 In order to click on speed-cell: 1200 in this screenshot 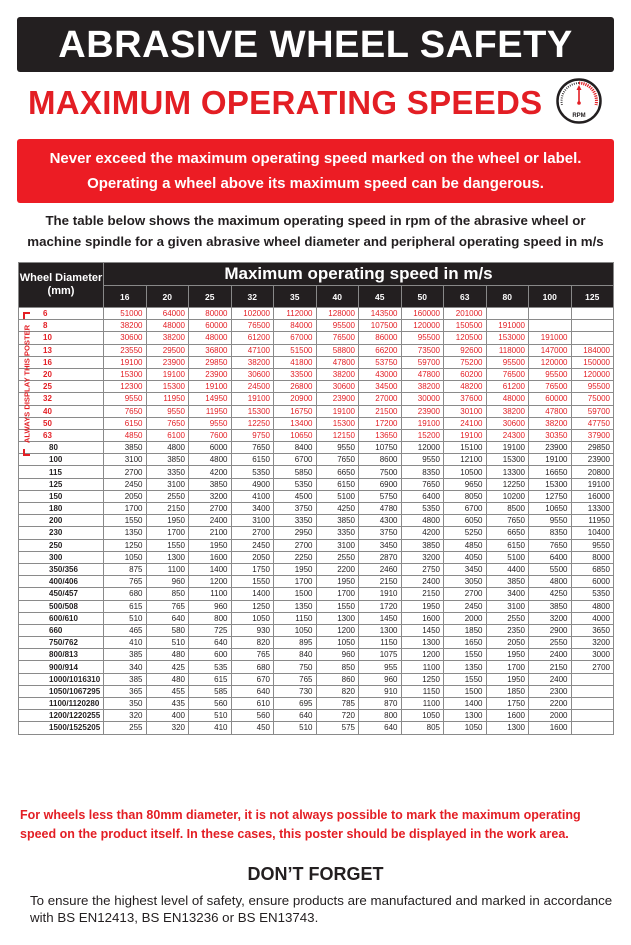, I will do `click(337, 630)`.